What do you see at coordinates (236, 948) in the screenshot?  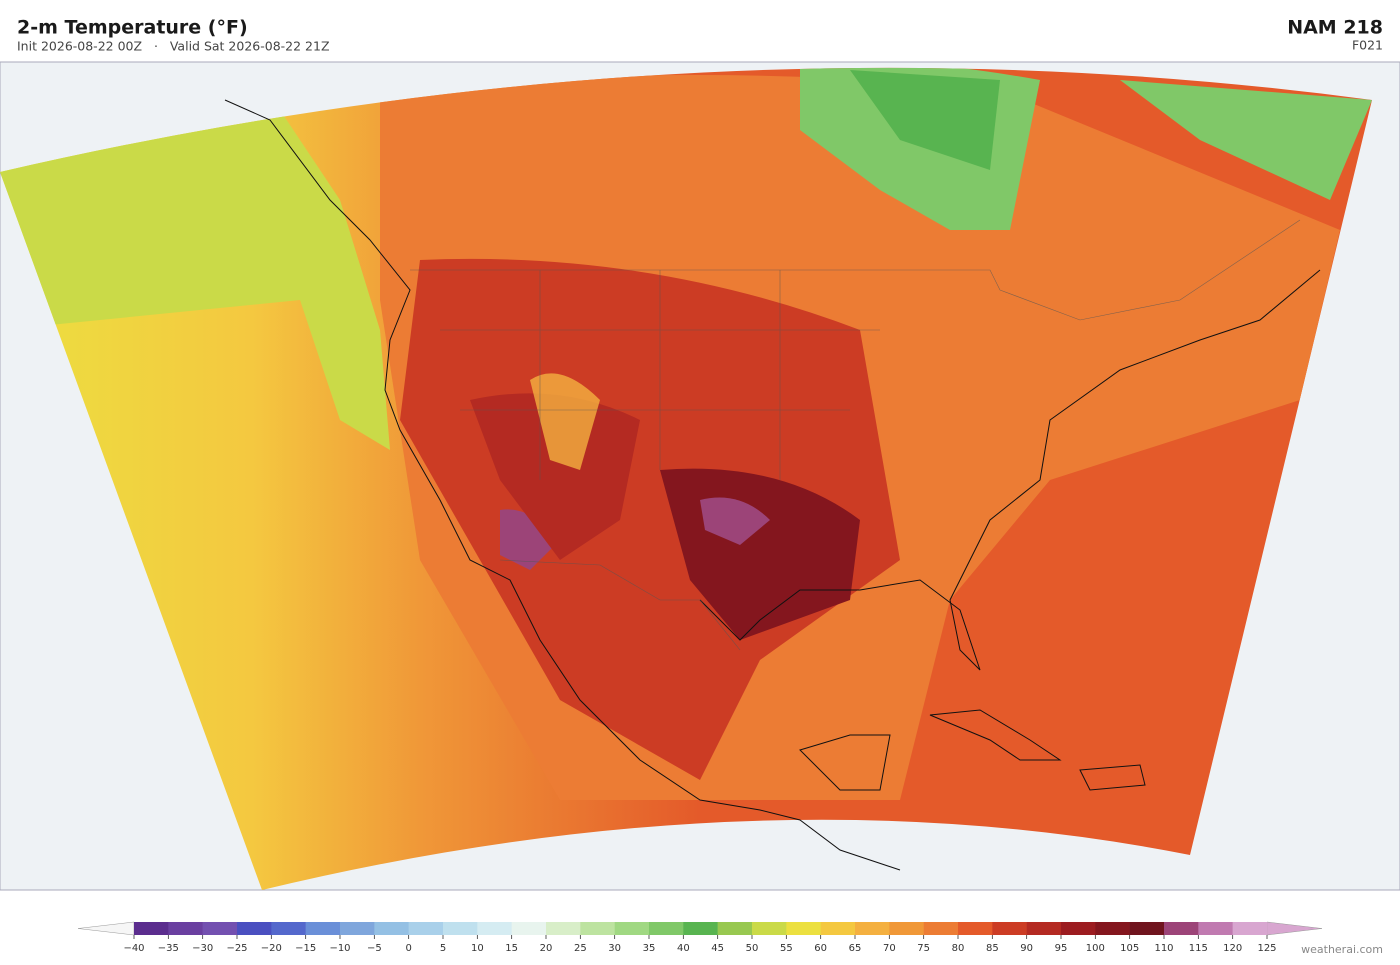 I see `colorbar-tick-label: −25` at bounding box center [236, 948].